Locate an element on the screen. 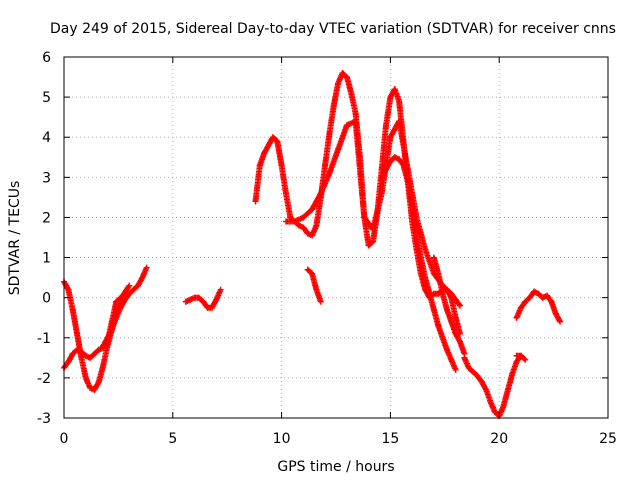  series-h is located at coordinates (418, 263).